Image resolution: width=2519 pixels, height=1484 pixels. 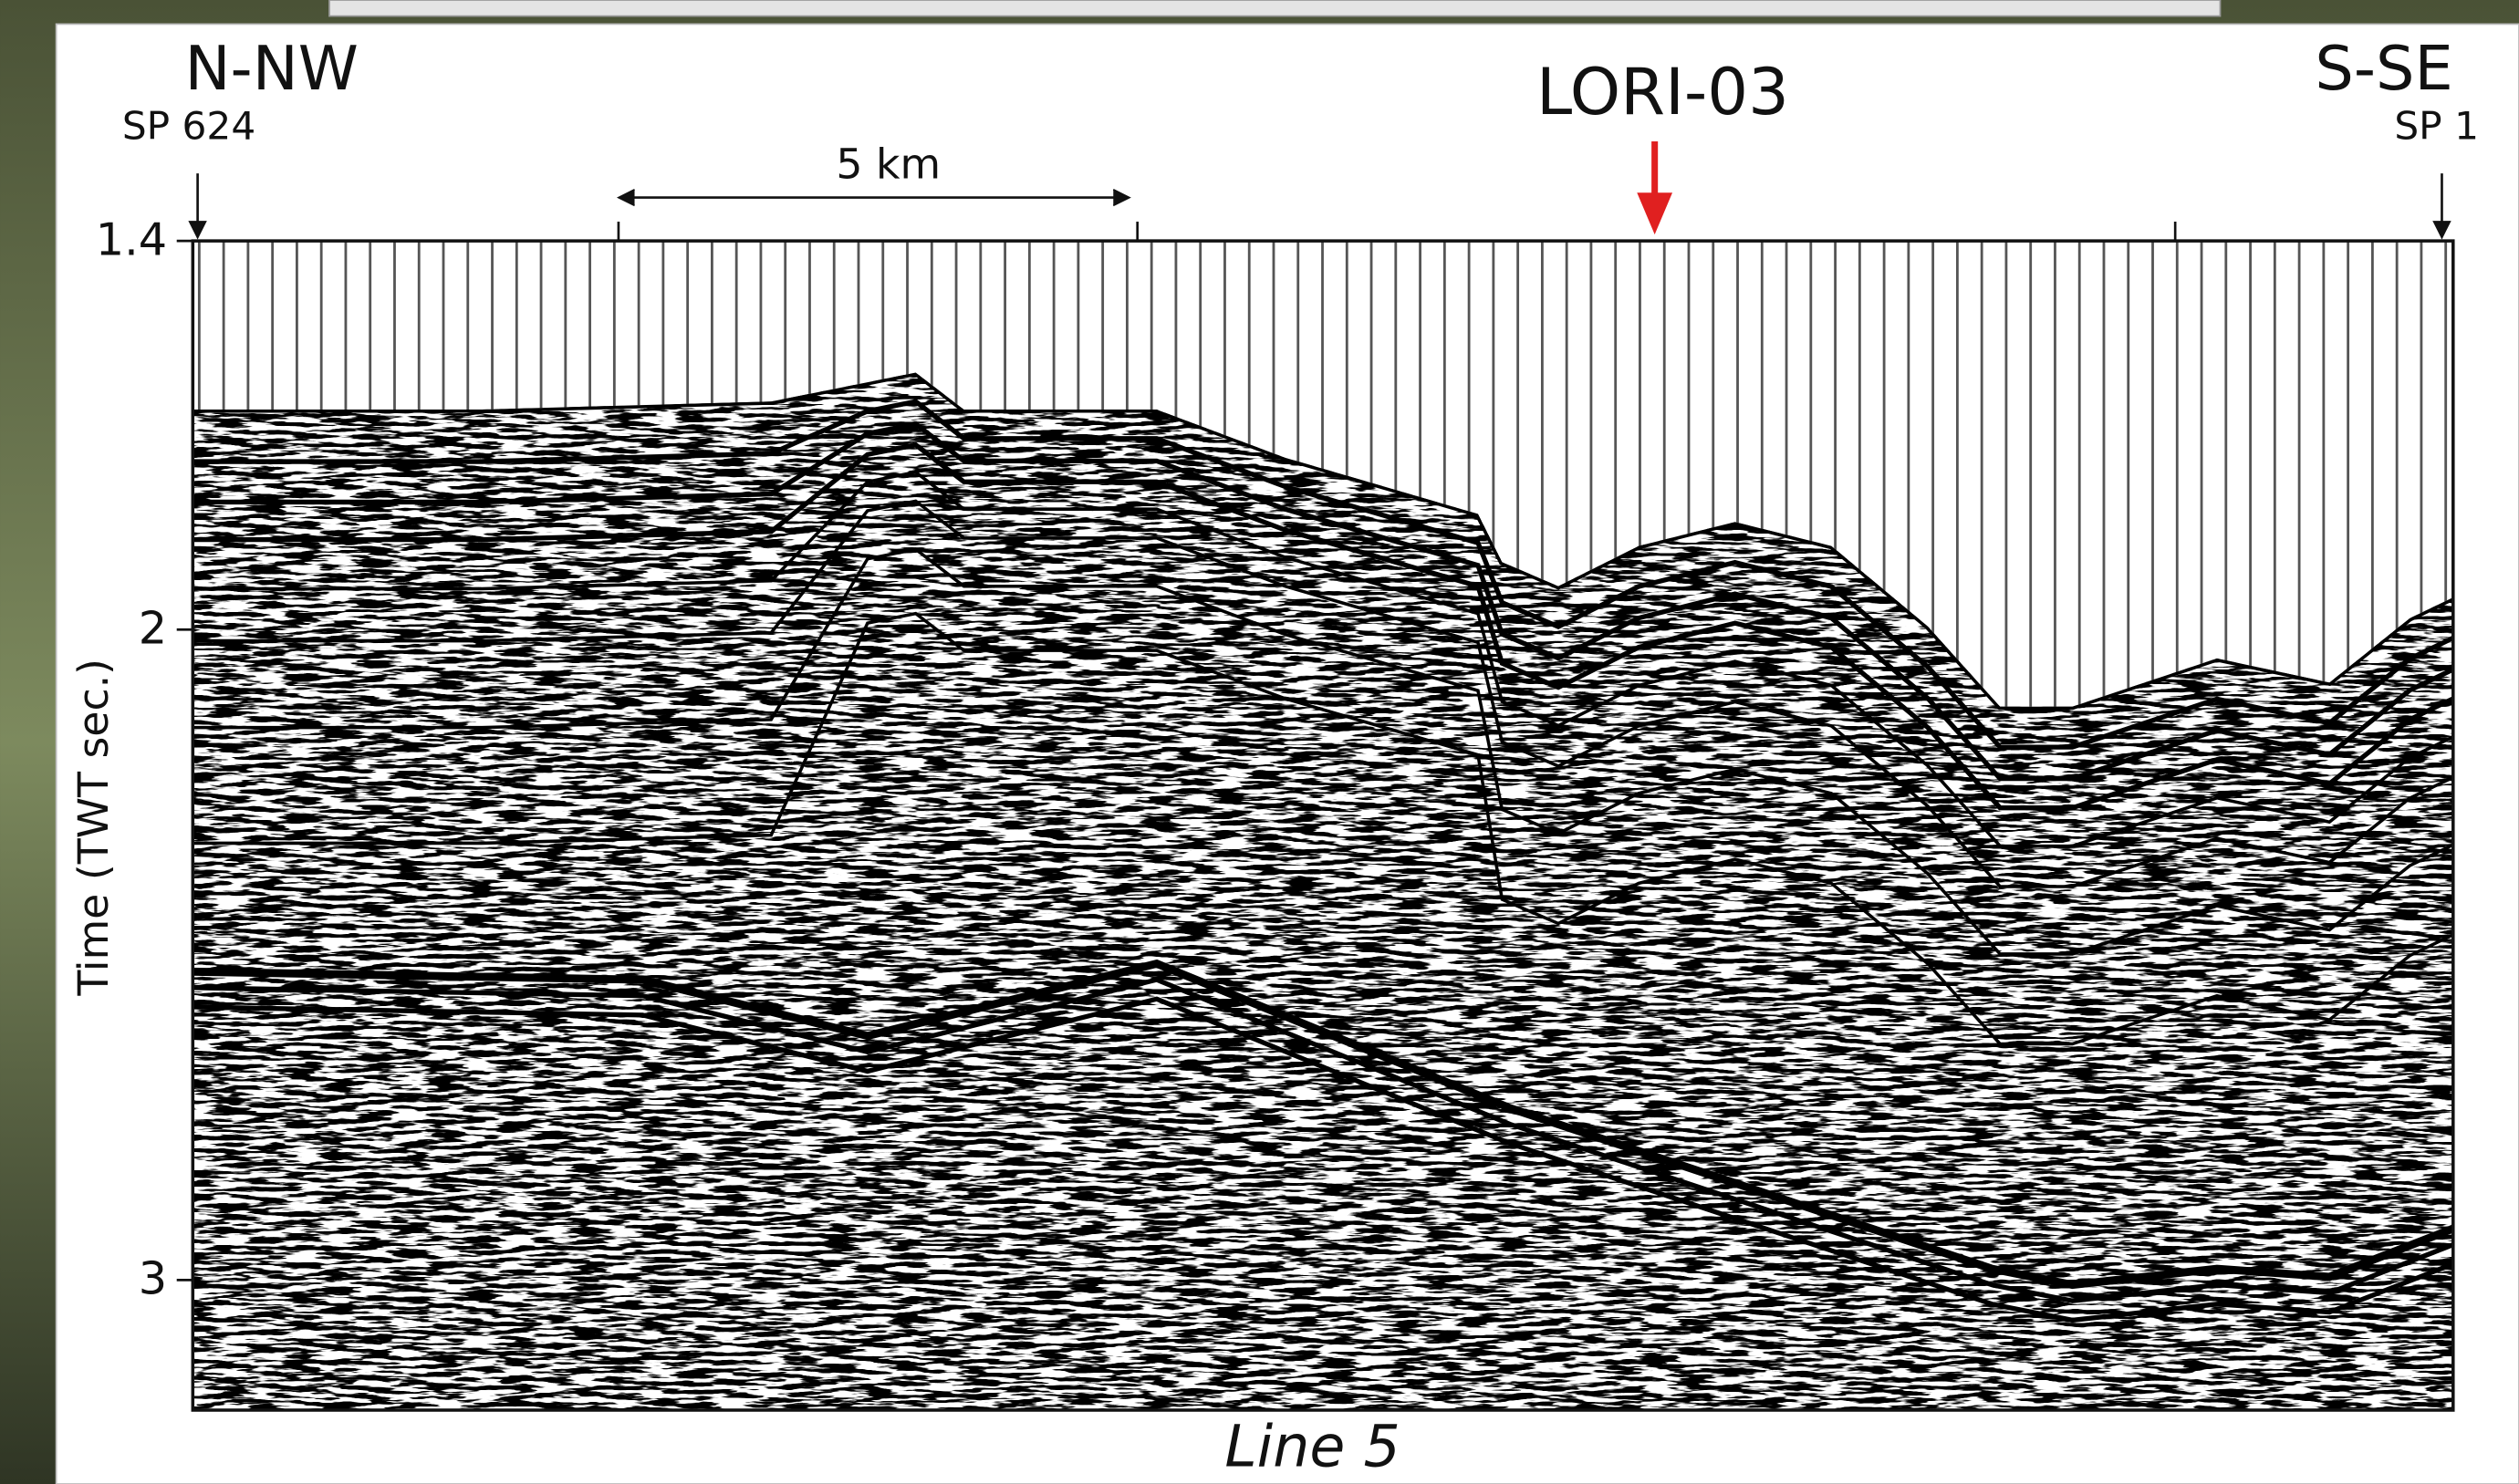 What do you see at coordinates (888, 165) in the screenshot?
I see `scale-label: 5 km` at bounding box center [888, 165].